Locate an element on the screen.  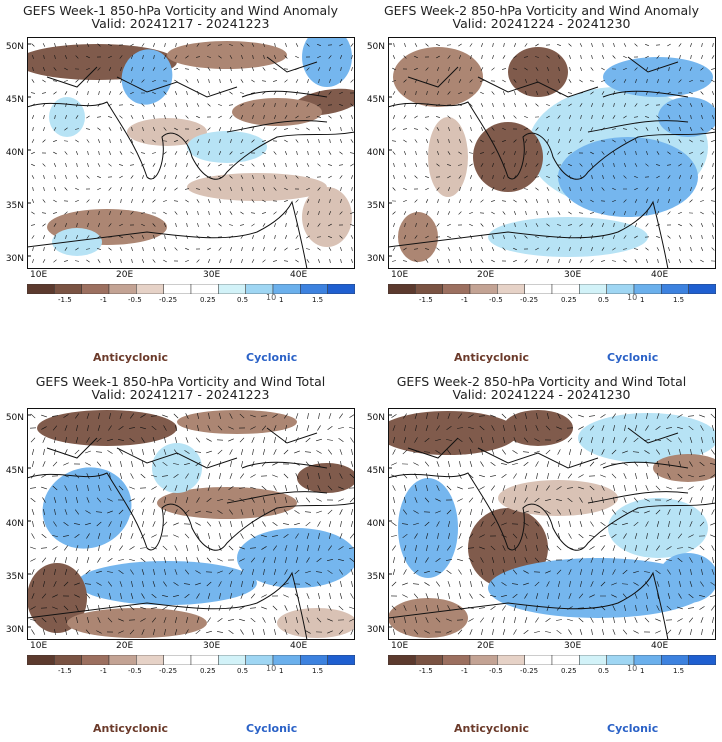
colorbar-label: -1 is located at coordinates (464, 671).